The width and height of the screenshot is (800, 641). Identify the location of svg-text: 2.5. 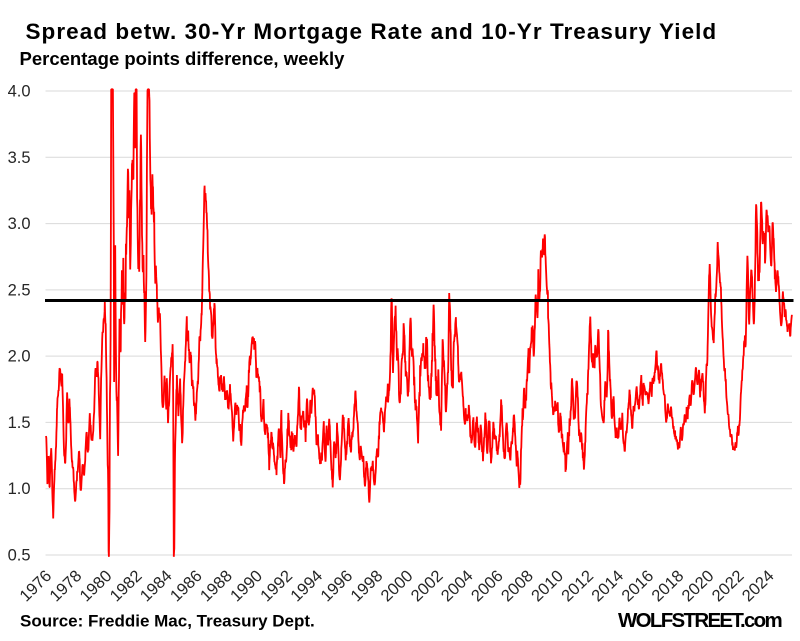
(19, 290).